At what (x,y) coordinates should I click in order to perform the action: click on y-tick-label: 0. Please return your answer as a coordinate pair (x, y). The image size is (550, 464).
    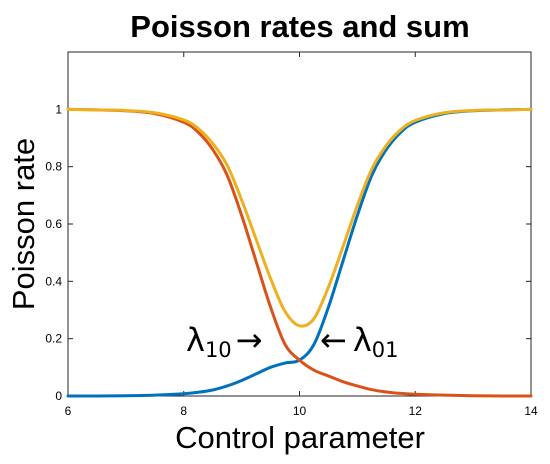
    Looking at the image, I should click on (58, 396).